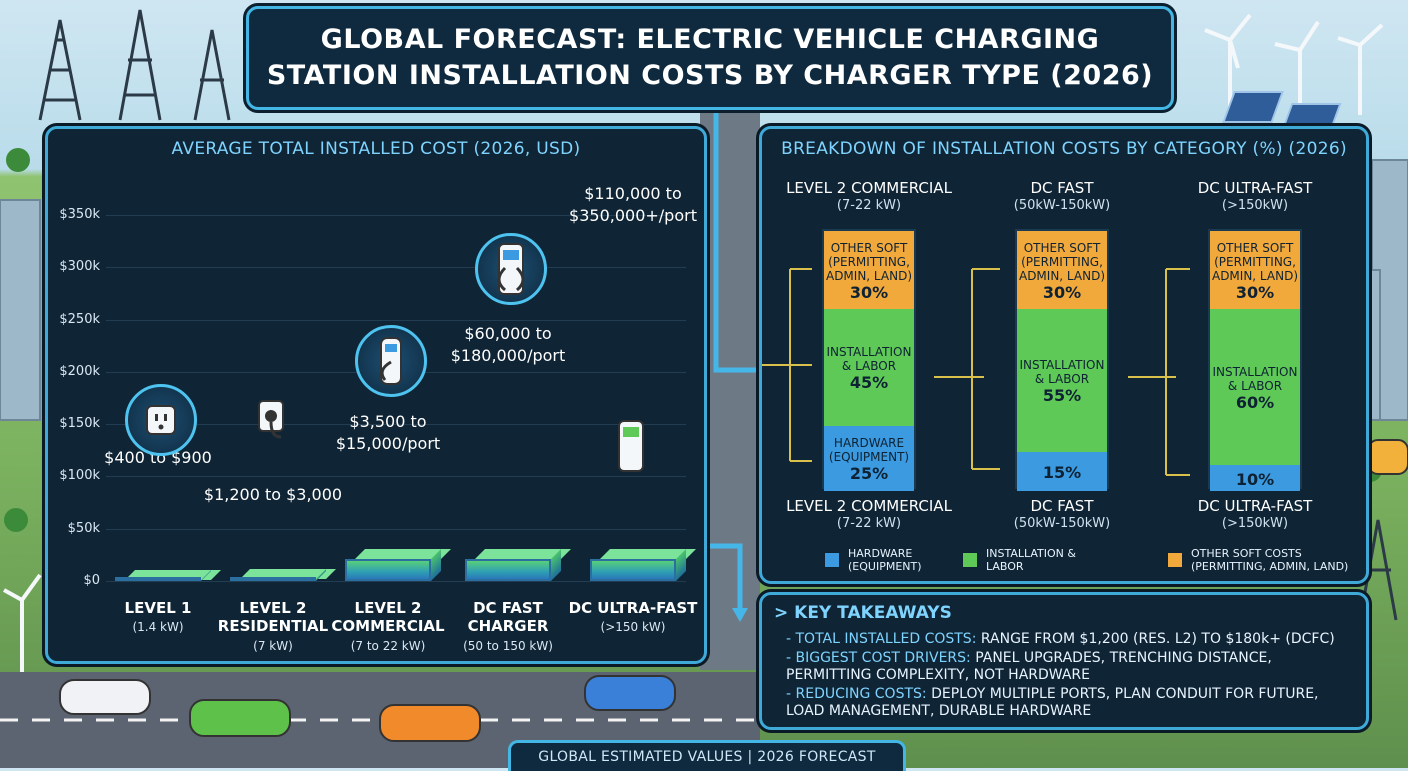  I want to click on takeaway-label: - REDUCING COSTS:, so click(856, 694).